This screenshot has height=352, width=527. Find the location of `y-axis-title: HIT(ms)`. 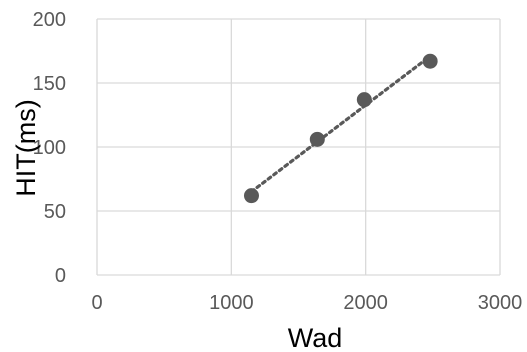

y-axis-title: HIT(ms) is located at coordinates (26, 147).